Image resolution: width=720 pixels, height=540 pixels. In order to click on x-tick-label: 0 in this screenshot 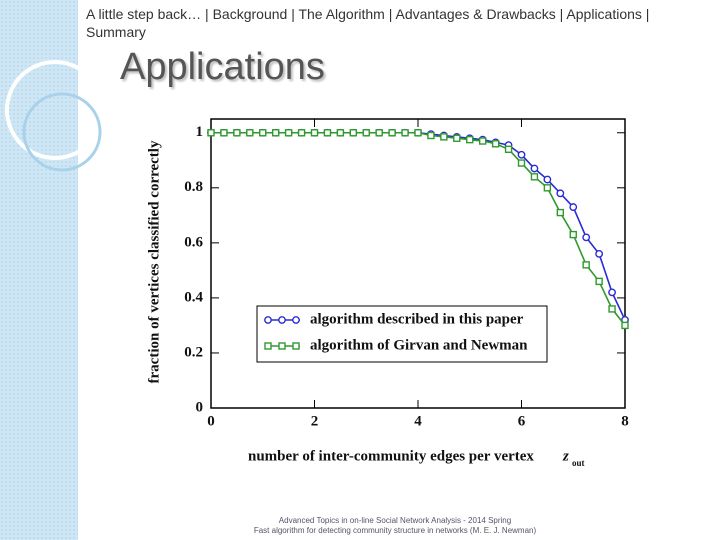, I will do `click(211, 421)`.